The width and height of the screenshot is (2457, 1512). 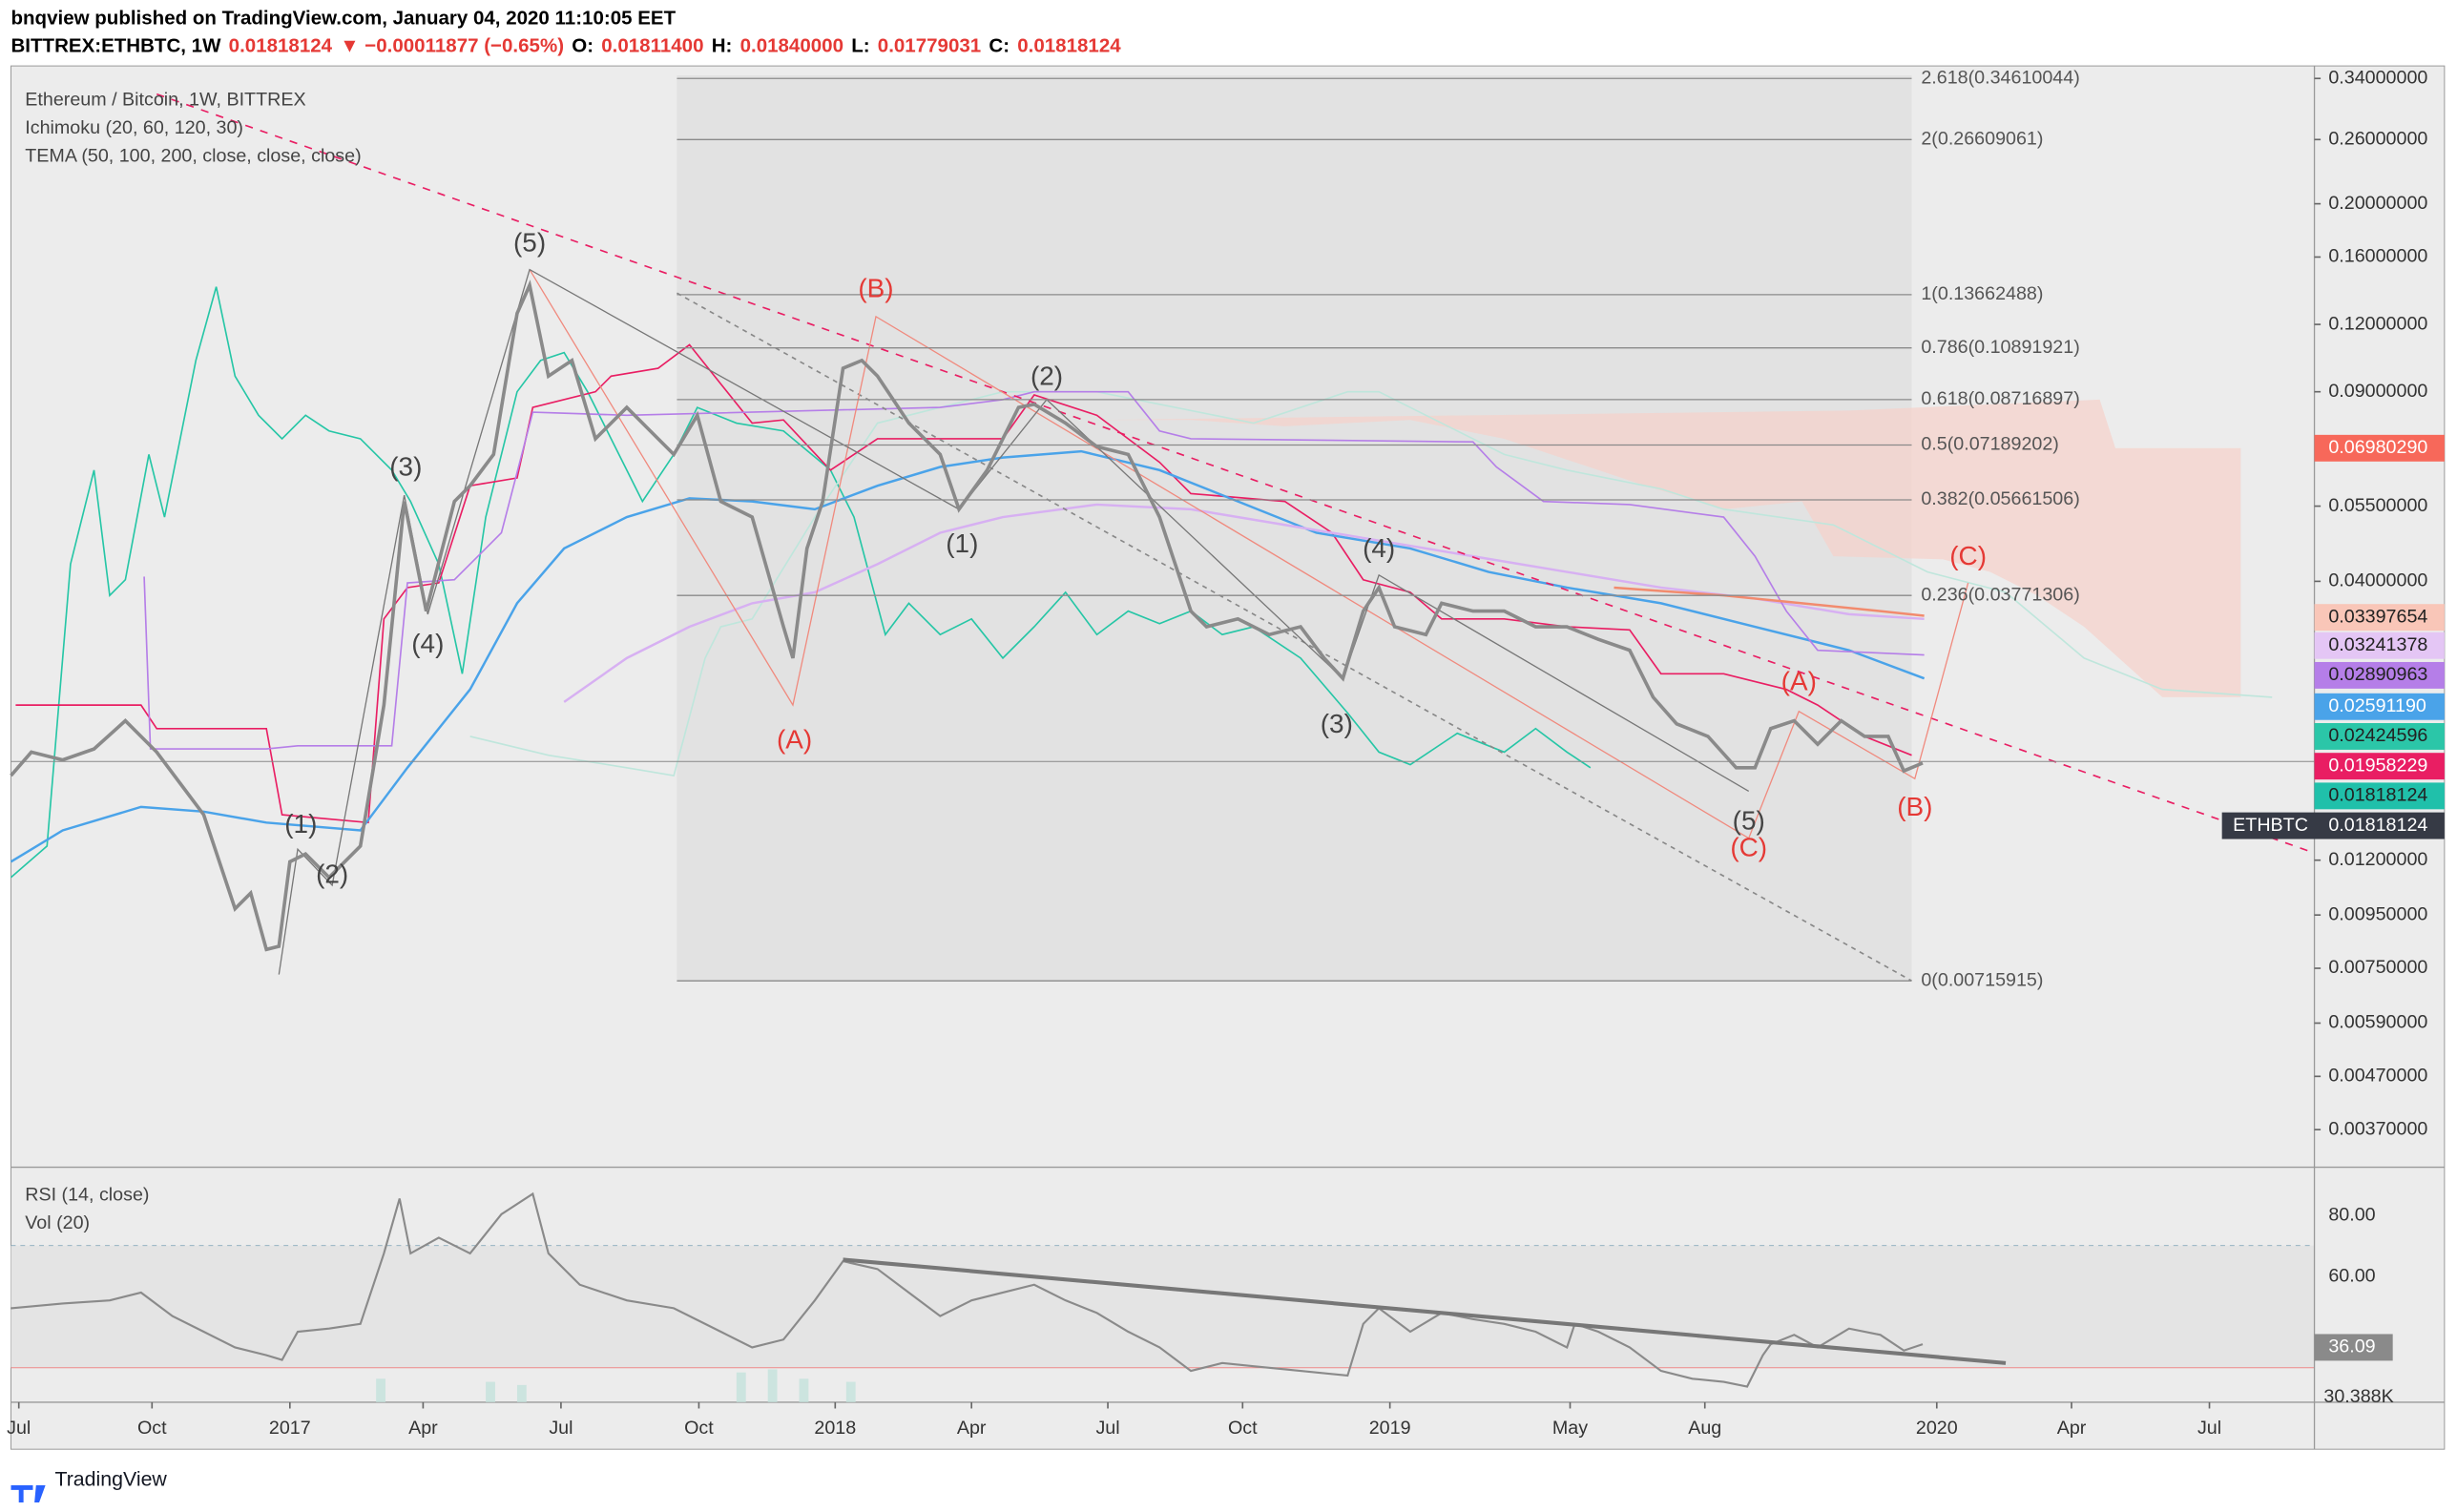 What do you see at coordinates (452, 46) in the screenshot?
I see `symbol-part: ▼ −0.00011877 (−0.65%)` at bounding box center [452, 46].